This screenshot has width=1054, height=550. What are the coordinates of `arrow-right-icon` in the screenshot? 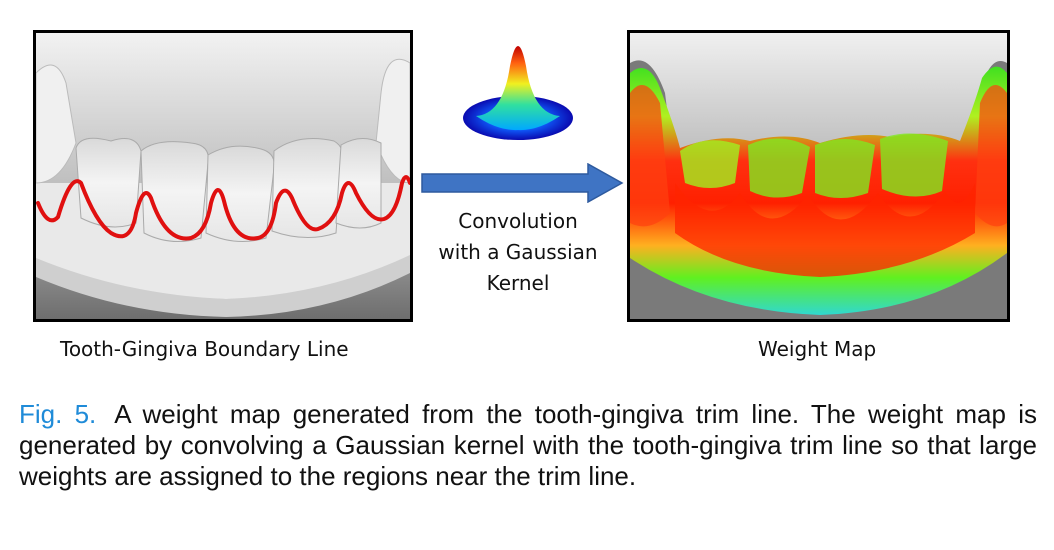 It's located at (522, 183).